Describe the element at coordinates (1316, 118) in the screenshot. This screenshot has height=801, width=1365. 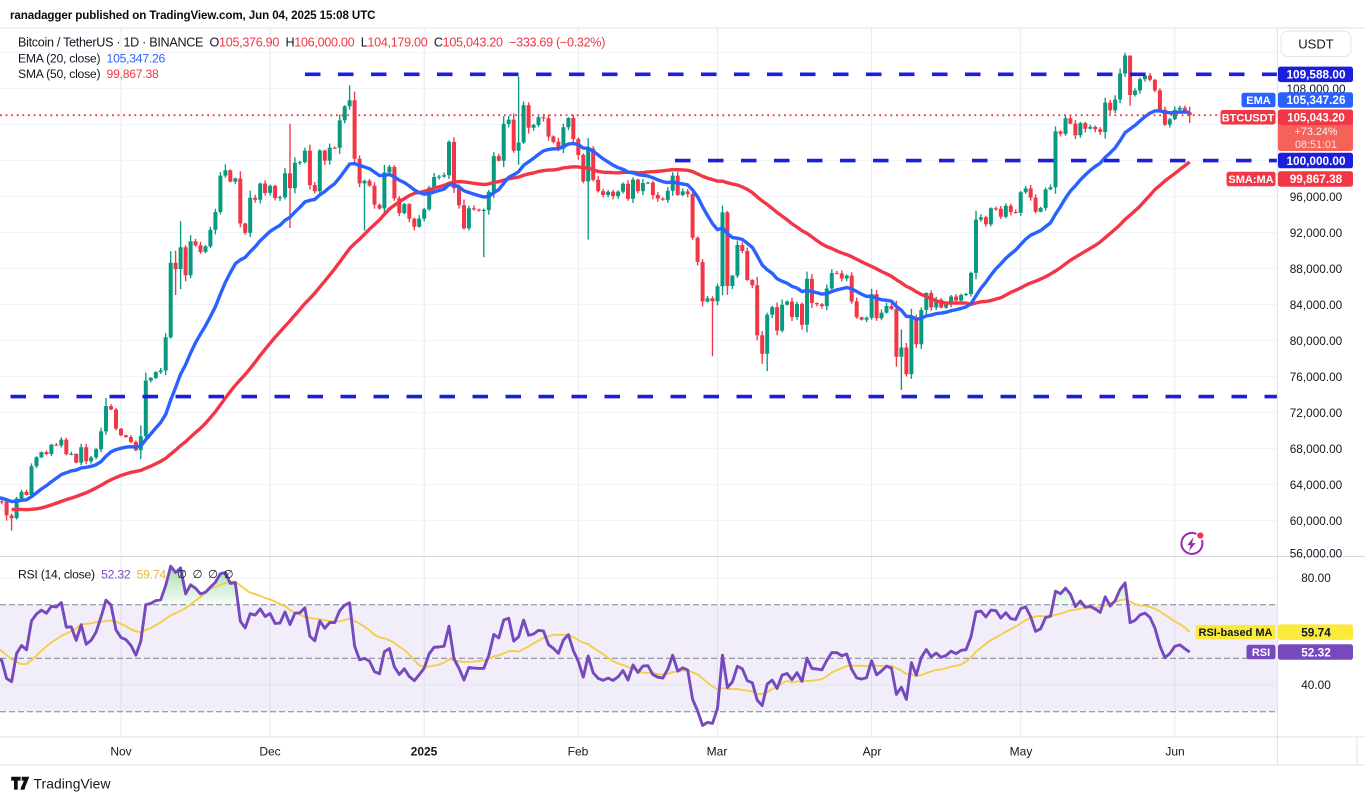
I see `svg-text: 105,043.20` at that location.